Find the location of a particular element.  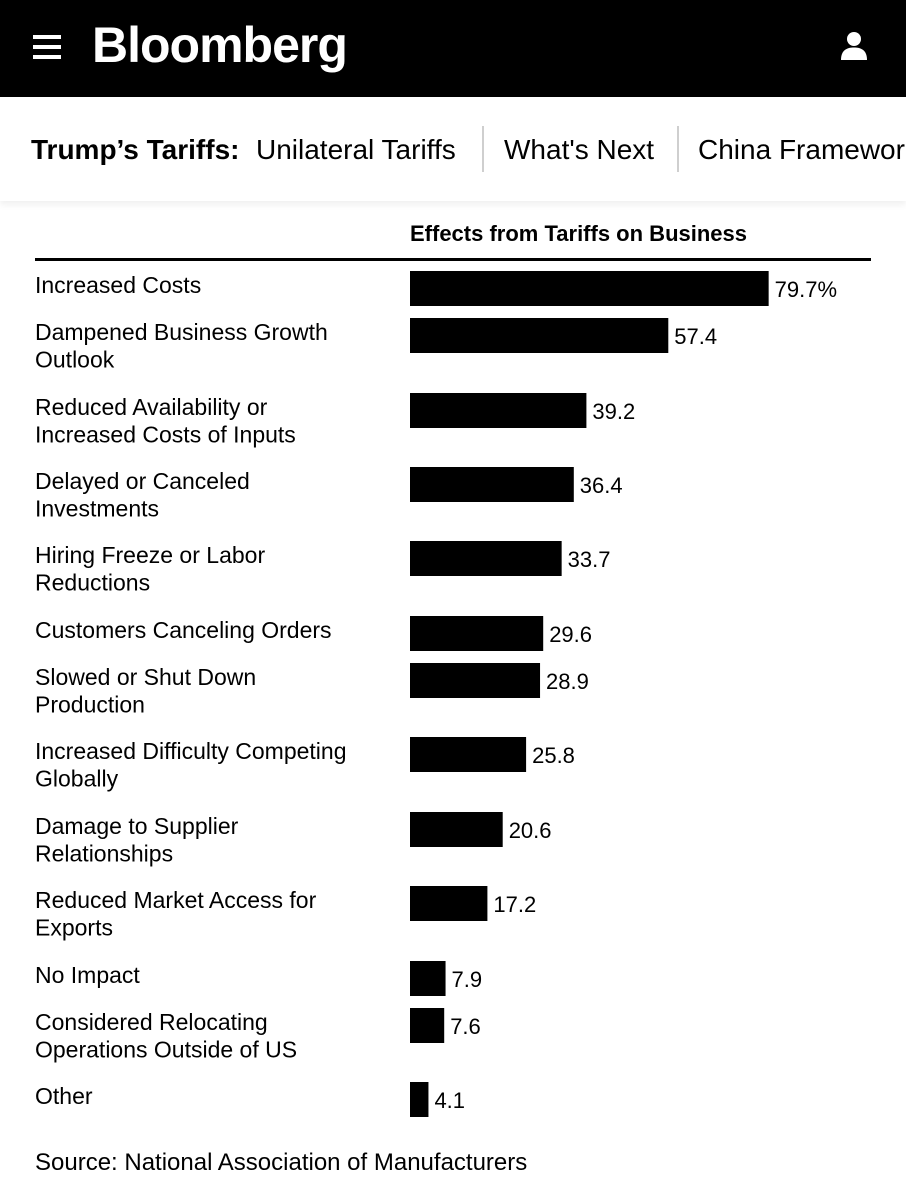

subnav-title: Trump’s Tariffs: is located at coordinates (135, 149).